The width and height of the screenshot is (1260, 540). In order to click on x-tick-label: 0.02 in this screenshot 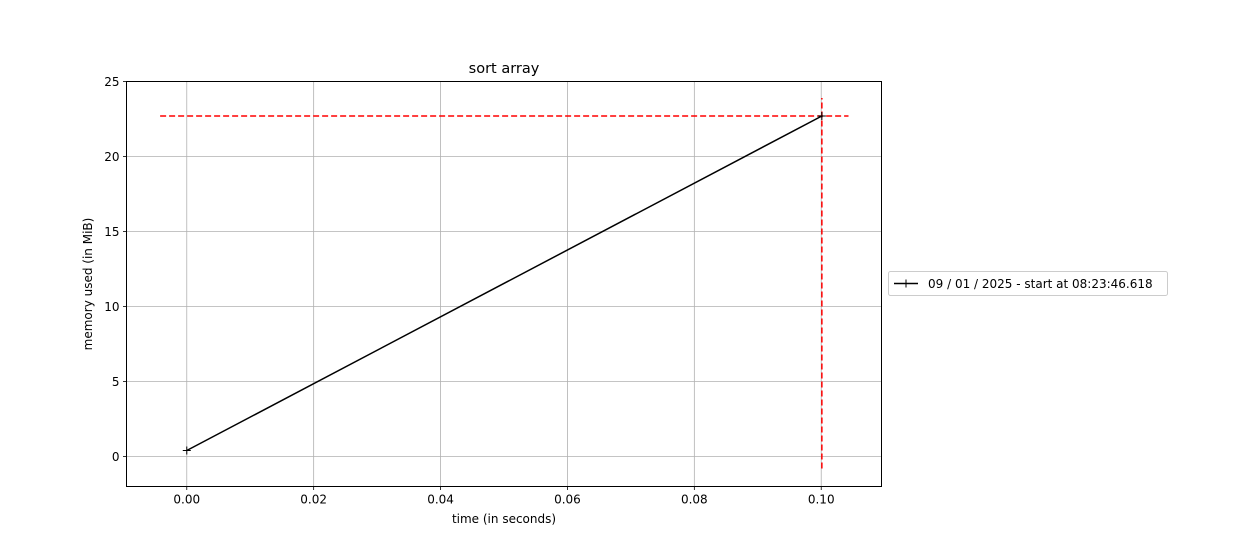, I will do `click(313, 500)`.